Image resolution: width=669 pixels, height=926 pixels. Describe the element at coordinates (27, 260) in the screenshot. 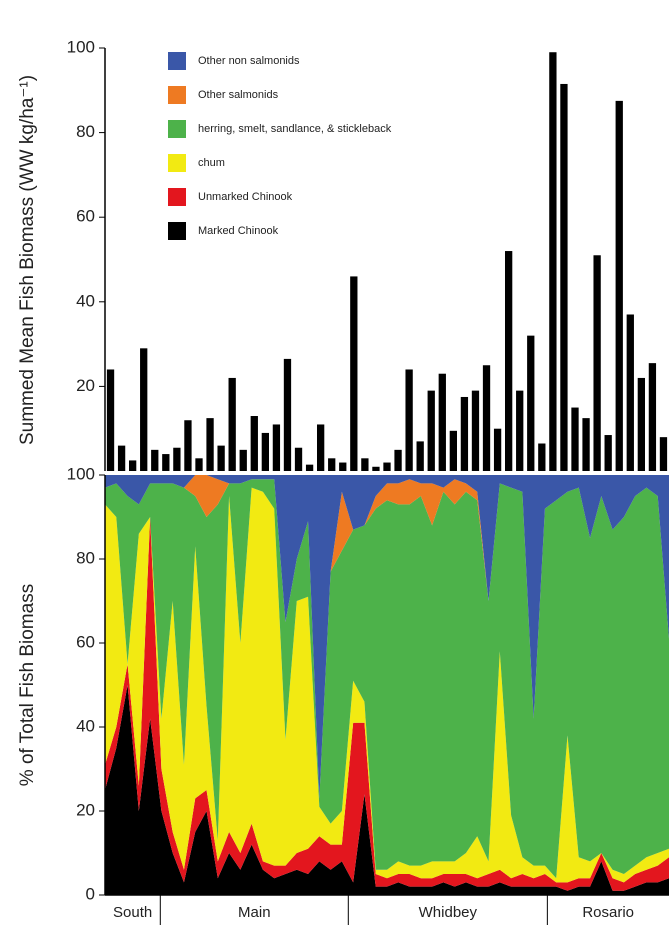

I see `top-y-title: Summed Mean Fish Biomass (WW kg/ha⁻¹)` at that location.